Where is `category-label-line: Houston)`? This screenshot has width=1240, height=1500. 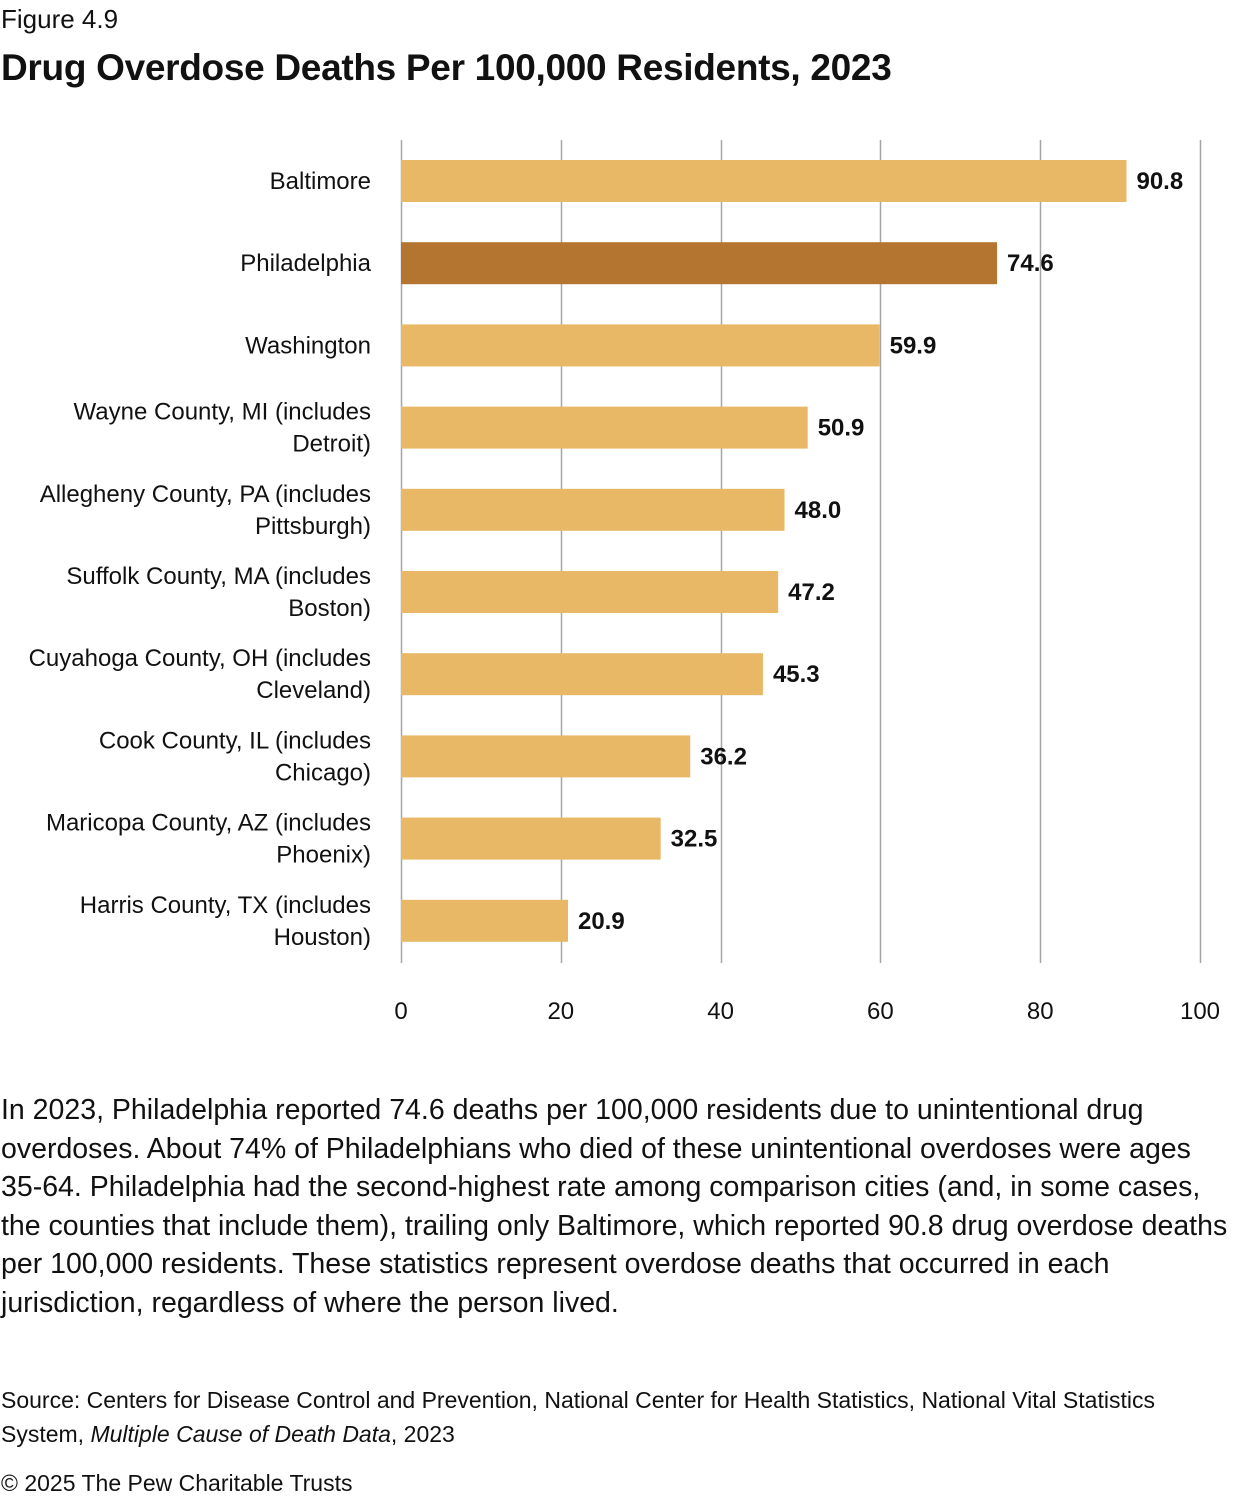
category-label-line: Houston) is located at coordinates (322, 937).